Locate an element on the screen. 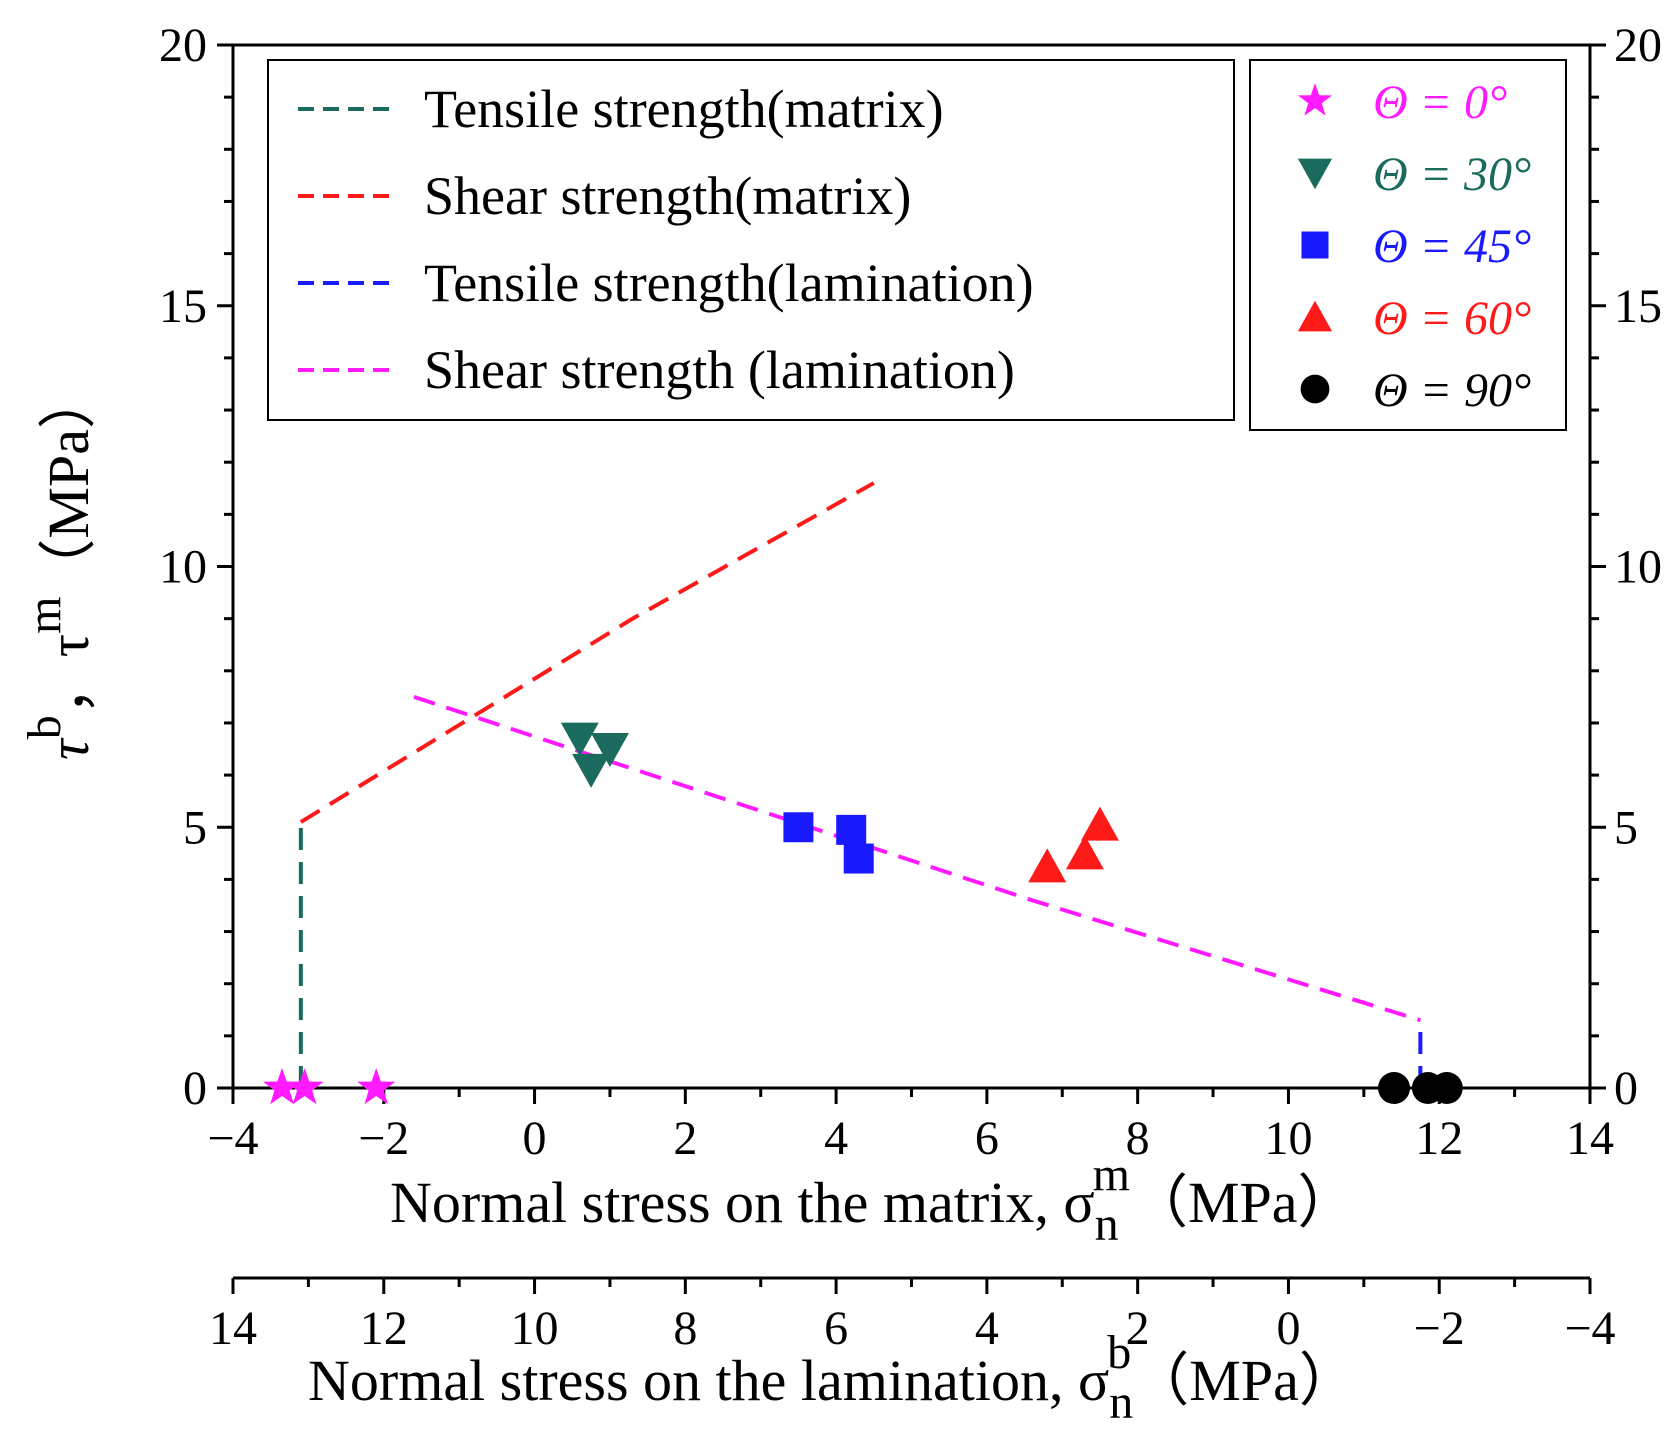 The image size is (1679, 1440). x2-tick-label: −4 is located at coordinates (1589, 1328).